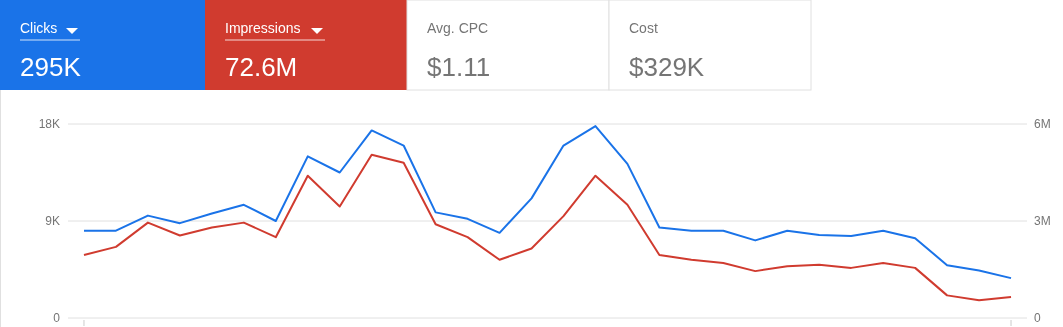 The image size is (1063, 327). Describe the element at coordinates (263, 28) in the screenshot. I see `text: Impressions` at that location.